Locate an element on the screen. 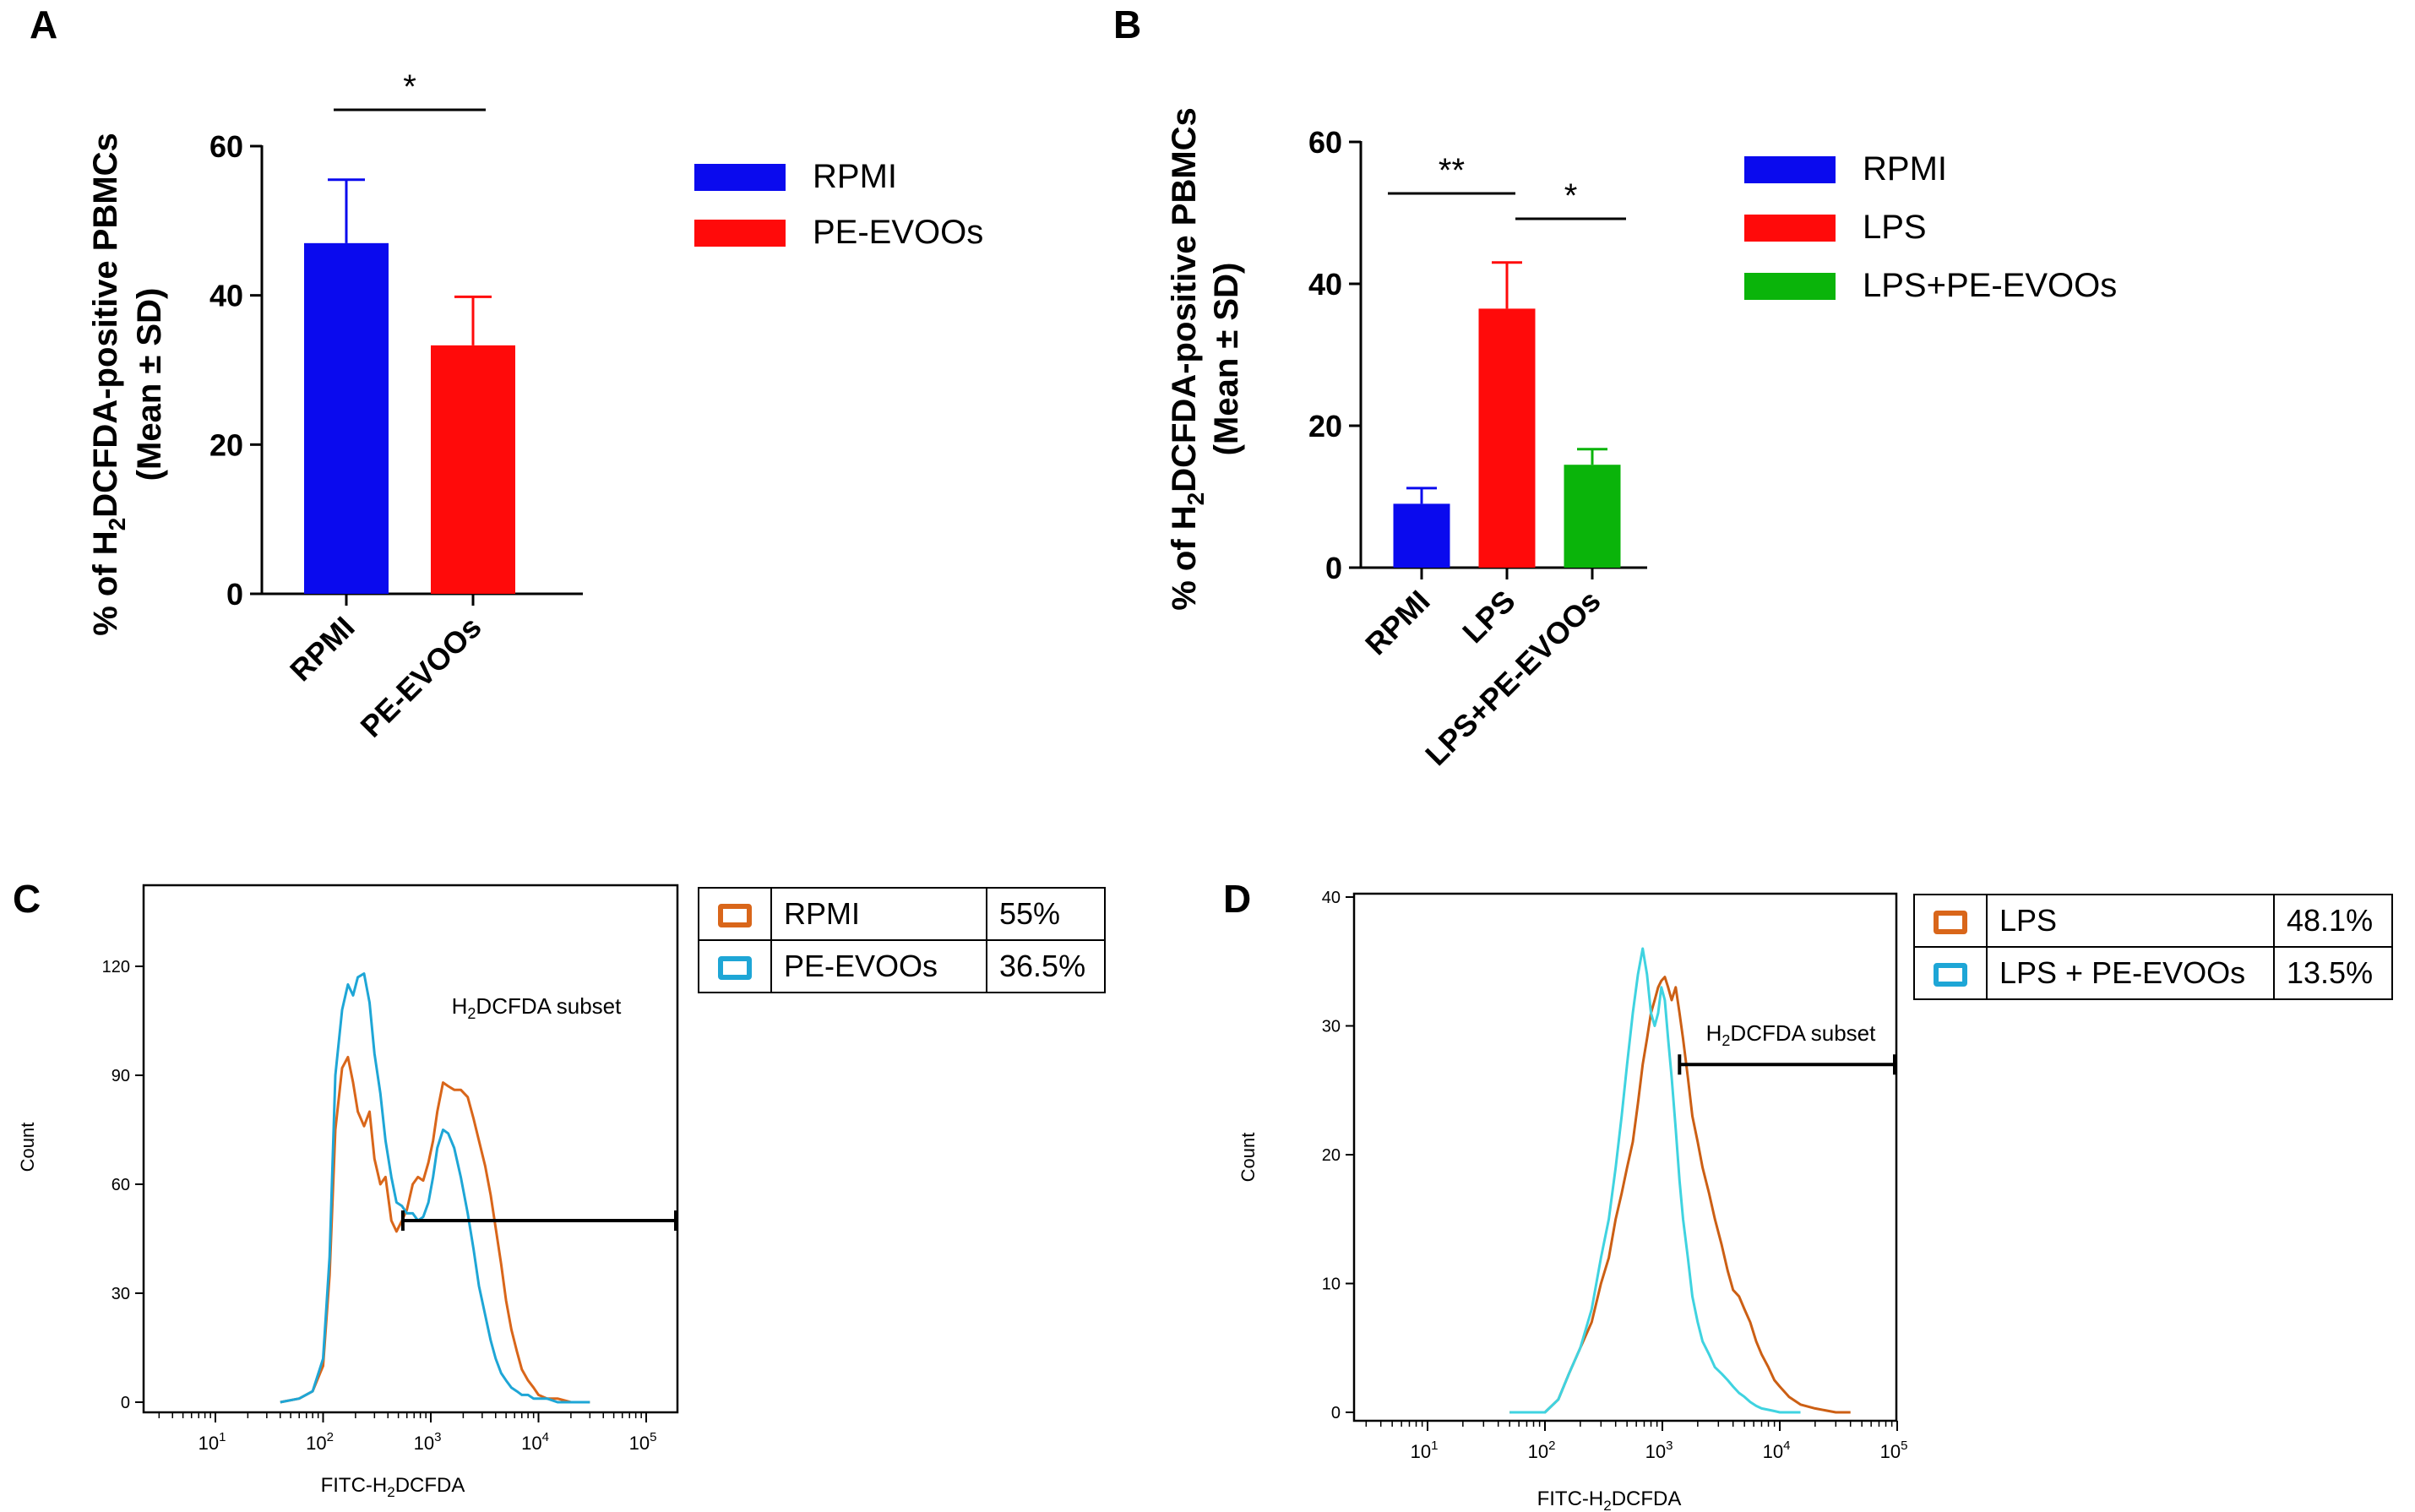  panel-c-legend-table: RPMI 55% PE-EVOOs 36.5% is located at coordinates (902, 940).